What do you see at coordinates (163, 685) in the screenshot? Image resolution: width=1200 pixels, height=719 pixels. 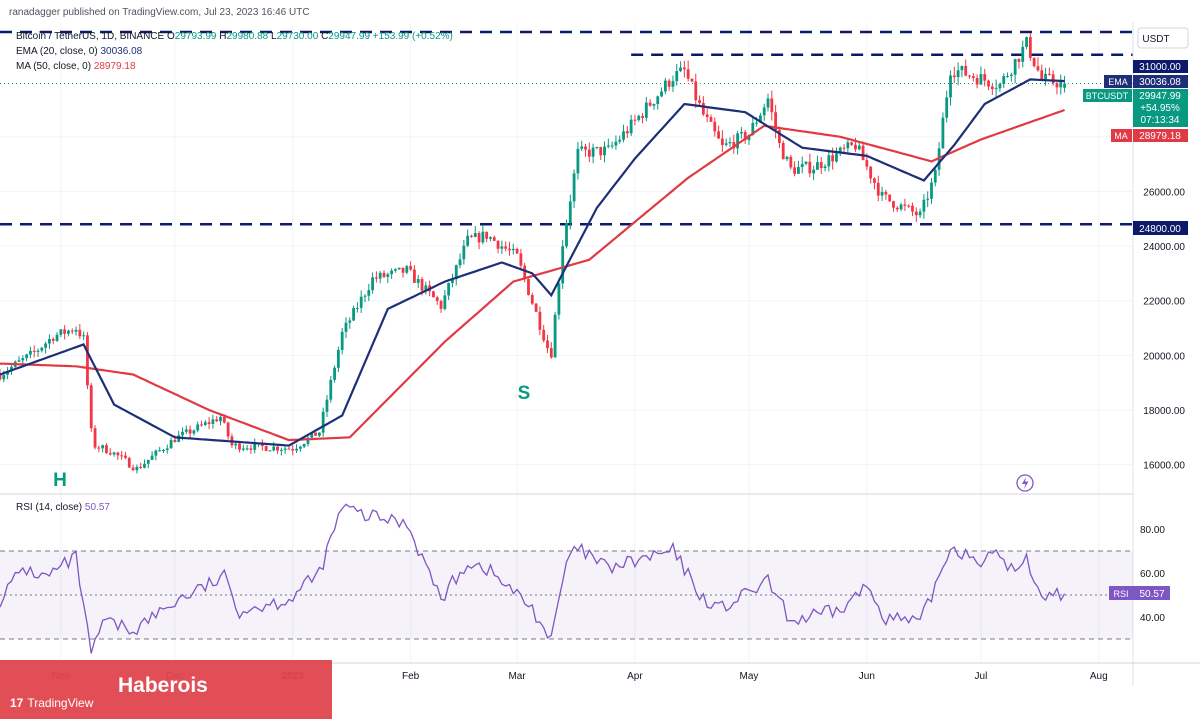 I see `brand-name: Haberois` at bounding box center [163, 685].